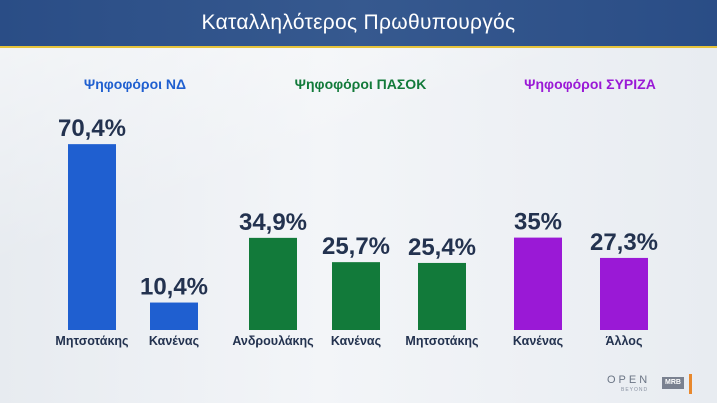 This screenshot has height=403, width=717. Describe the element at coordinates (272, 341) in the screenshot. I see `category-label-2: Ανδρουλάκης` at that location.